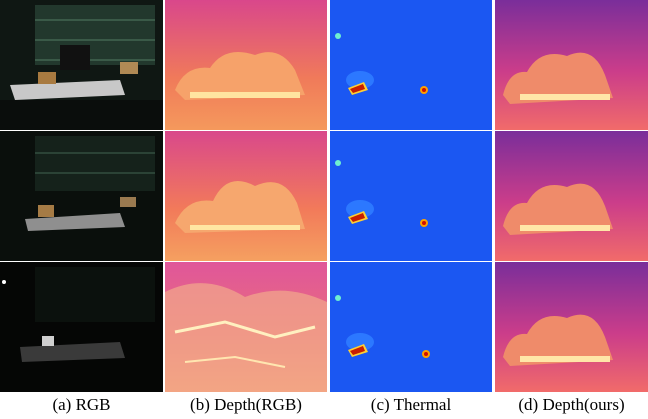  I want to click on caption-thermal: (c) Thermal, so click(411, 404).